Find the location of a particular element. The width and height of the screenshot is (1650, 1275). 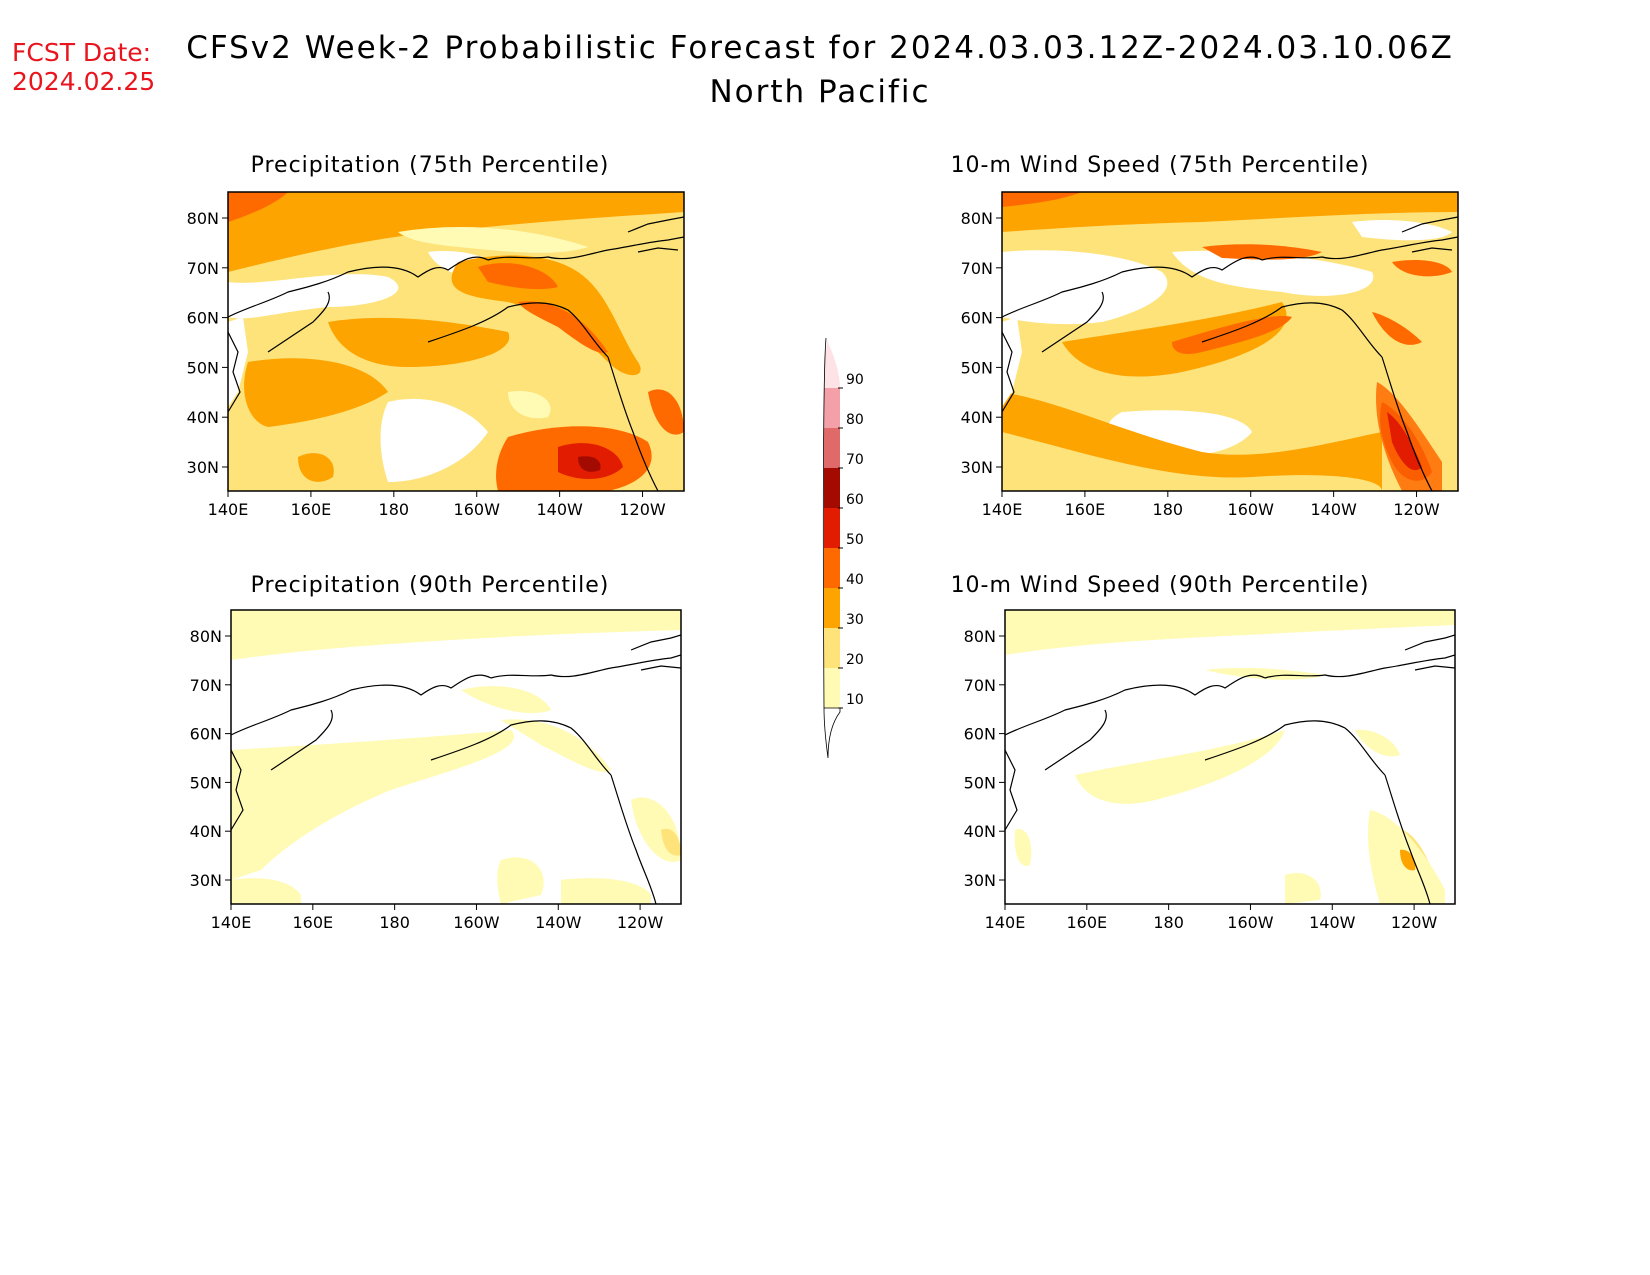

fcst-date-block: FCST Date: 2024.02.25 is located at coordinates (83, 67).